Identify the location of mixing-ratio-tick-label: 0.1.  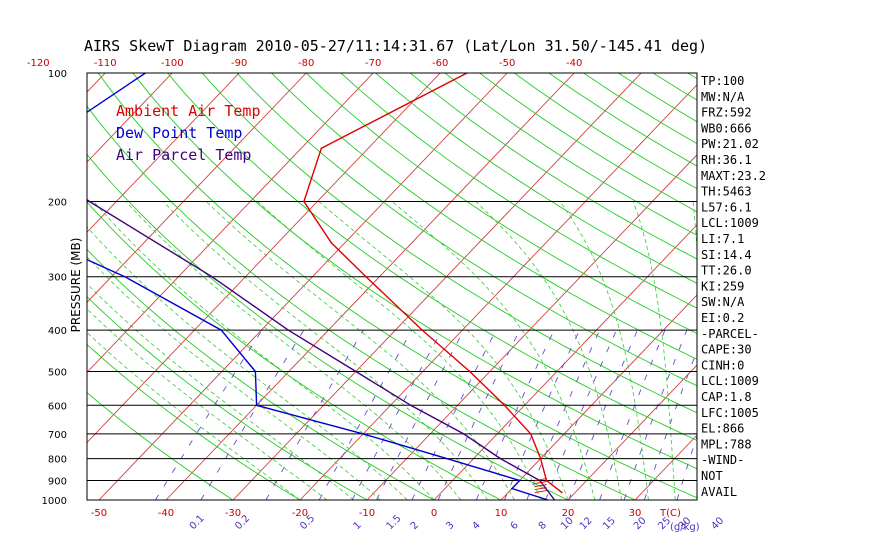
(197, 522).